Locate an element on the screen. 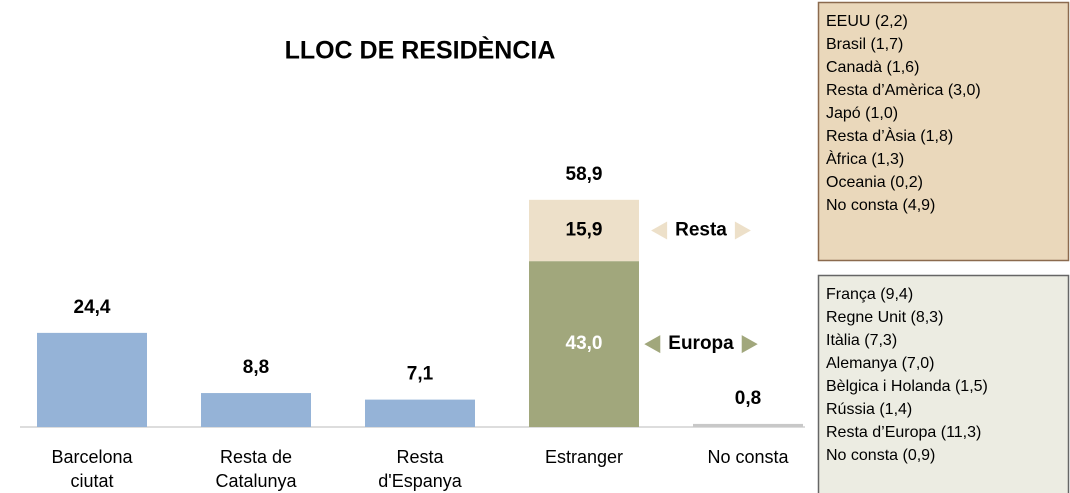  total-label: 58,9 is located at coordinates (584, 174).